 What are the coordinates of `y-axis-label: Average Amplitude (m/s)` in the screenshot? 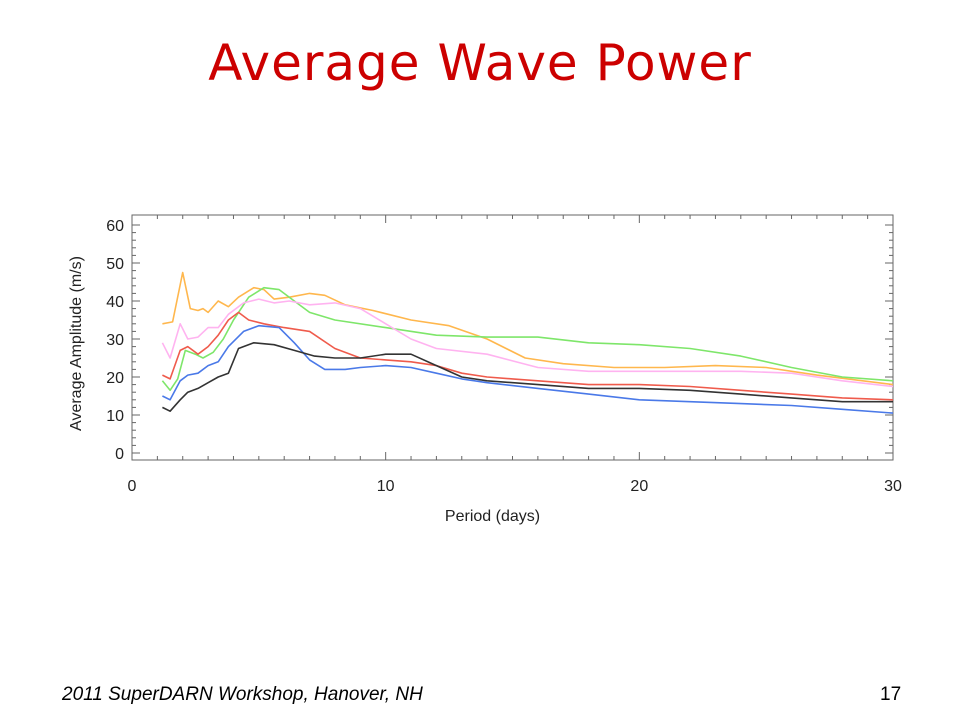 It's located at (76, 343).